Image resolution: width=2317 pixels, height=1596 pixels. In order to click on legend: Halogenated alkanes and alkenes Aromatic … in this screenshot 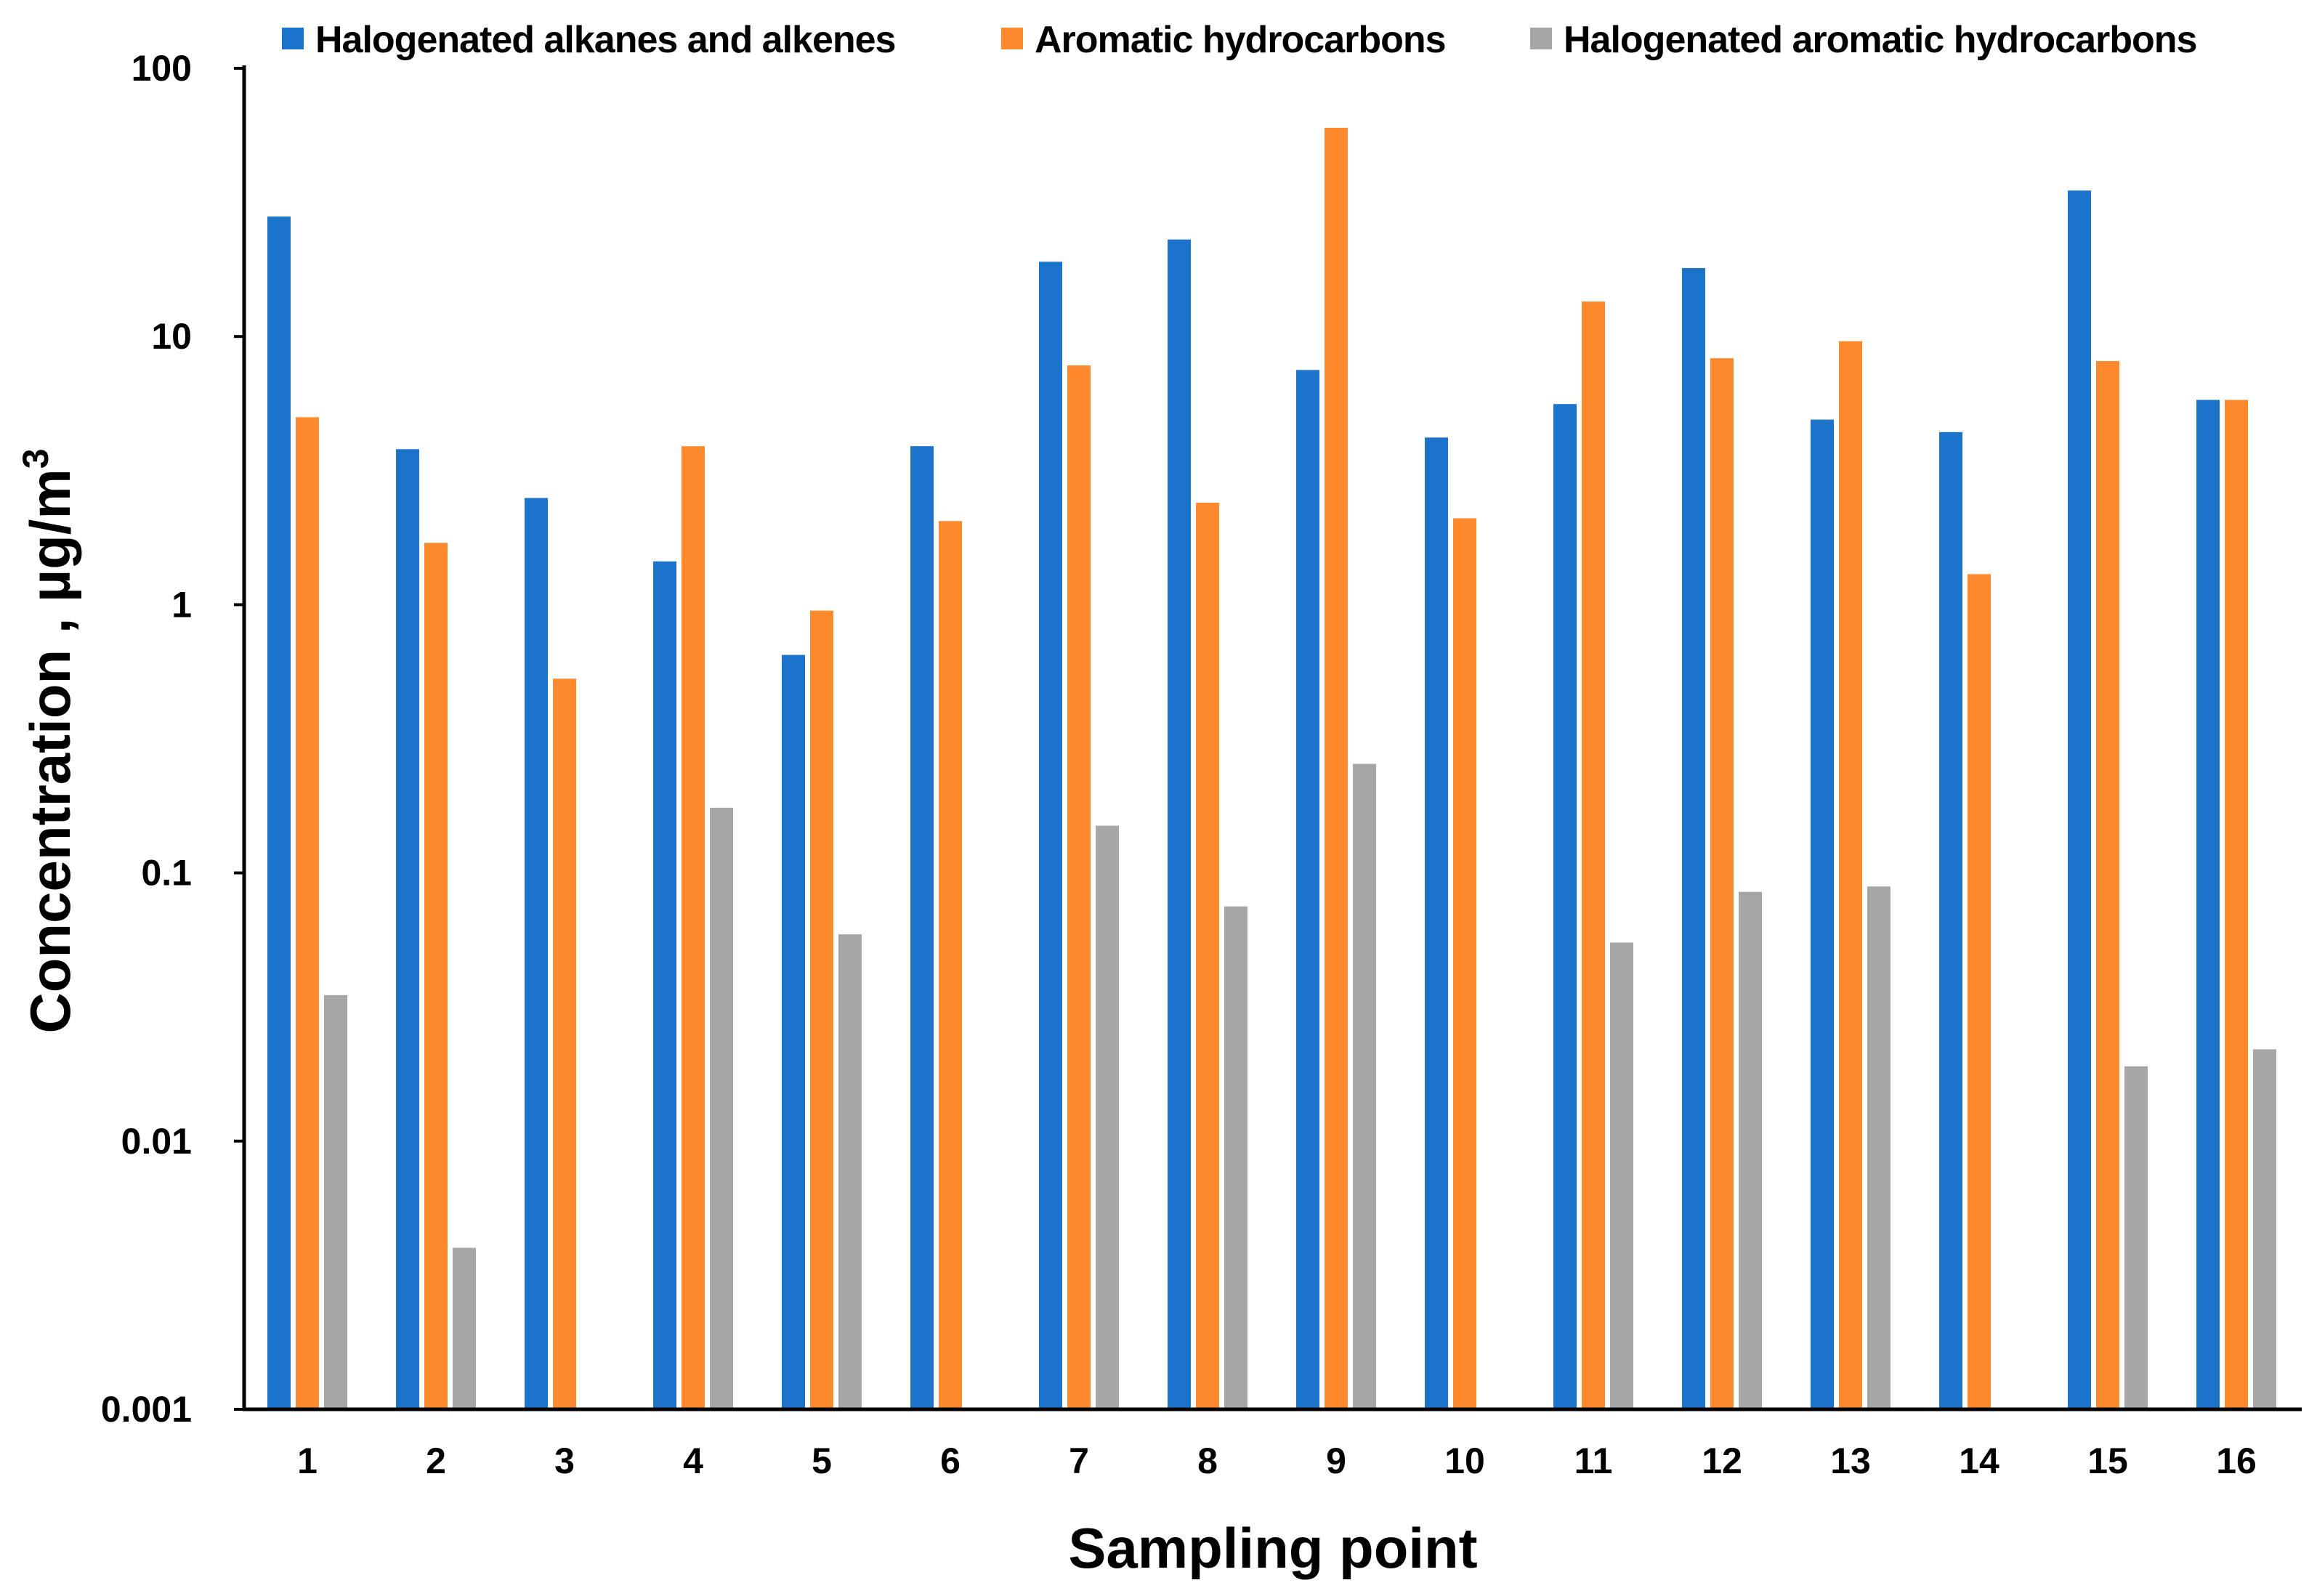, I will do `click(1239, 40)`.